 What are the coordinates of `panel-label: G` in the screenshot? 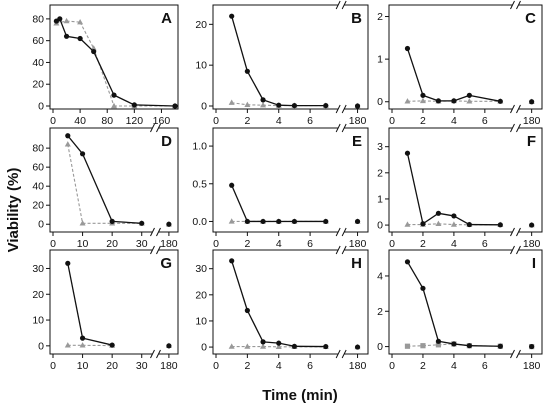 It's located at (166, 263).